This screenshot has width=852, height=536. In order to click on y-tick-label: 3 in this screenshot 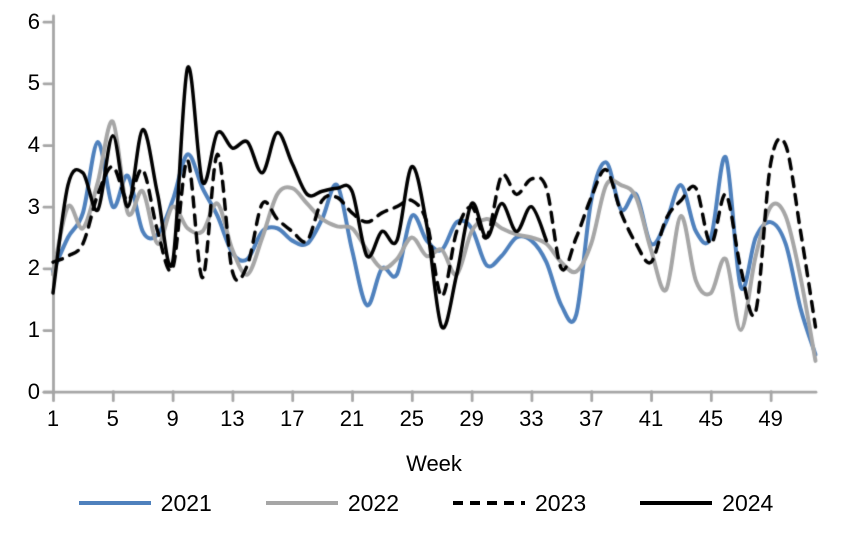, I will do `click(33, 206)`.